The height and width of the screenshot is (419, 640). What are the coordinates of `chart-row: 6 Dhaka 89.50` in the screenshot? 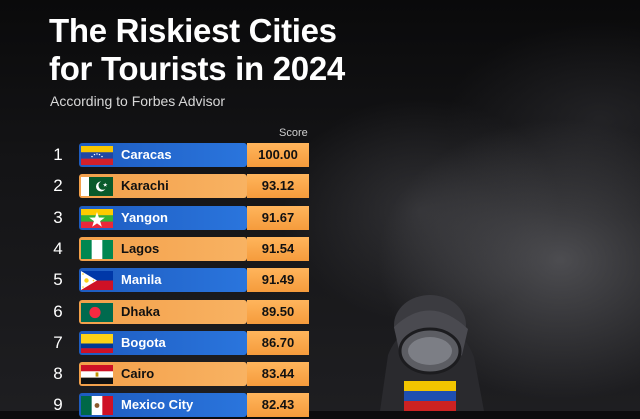 It's located at (160, 312).